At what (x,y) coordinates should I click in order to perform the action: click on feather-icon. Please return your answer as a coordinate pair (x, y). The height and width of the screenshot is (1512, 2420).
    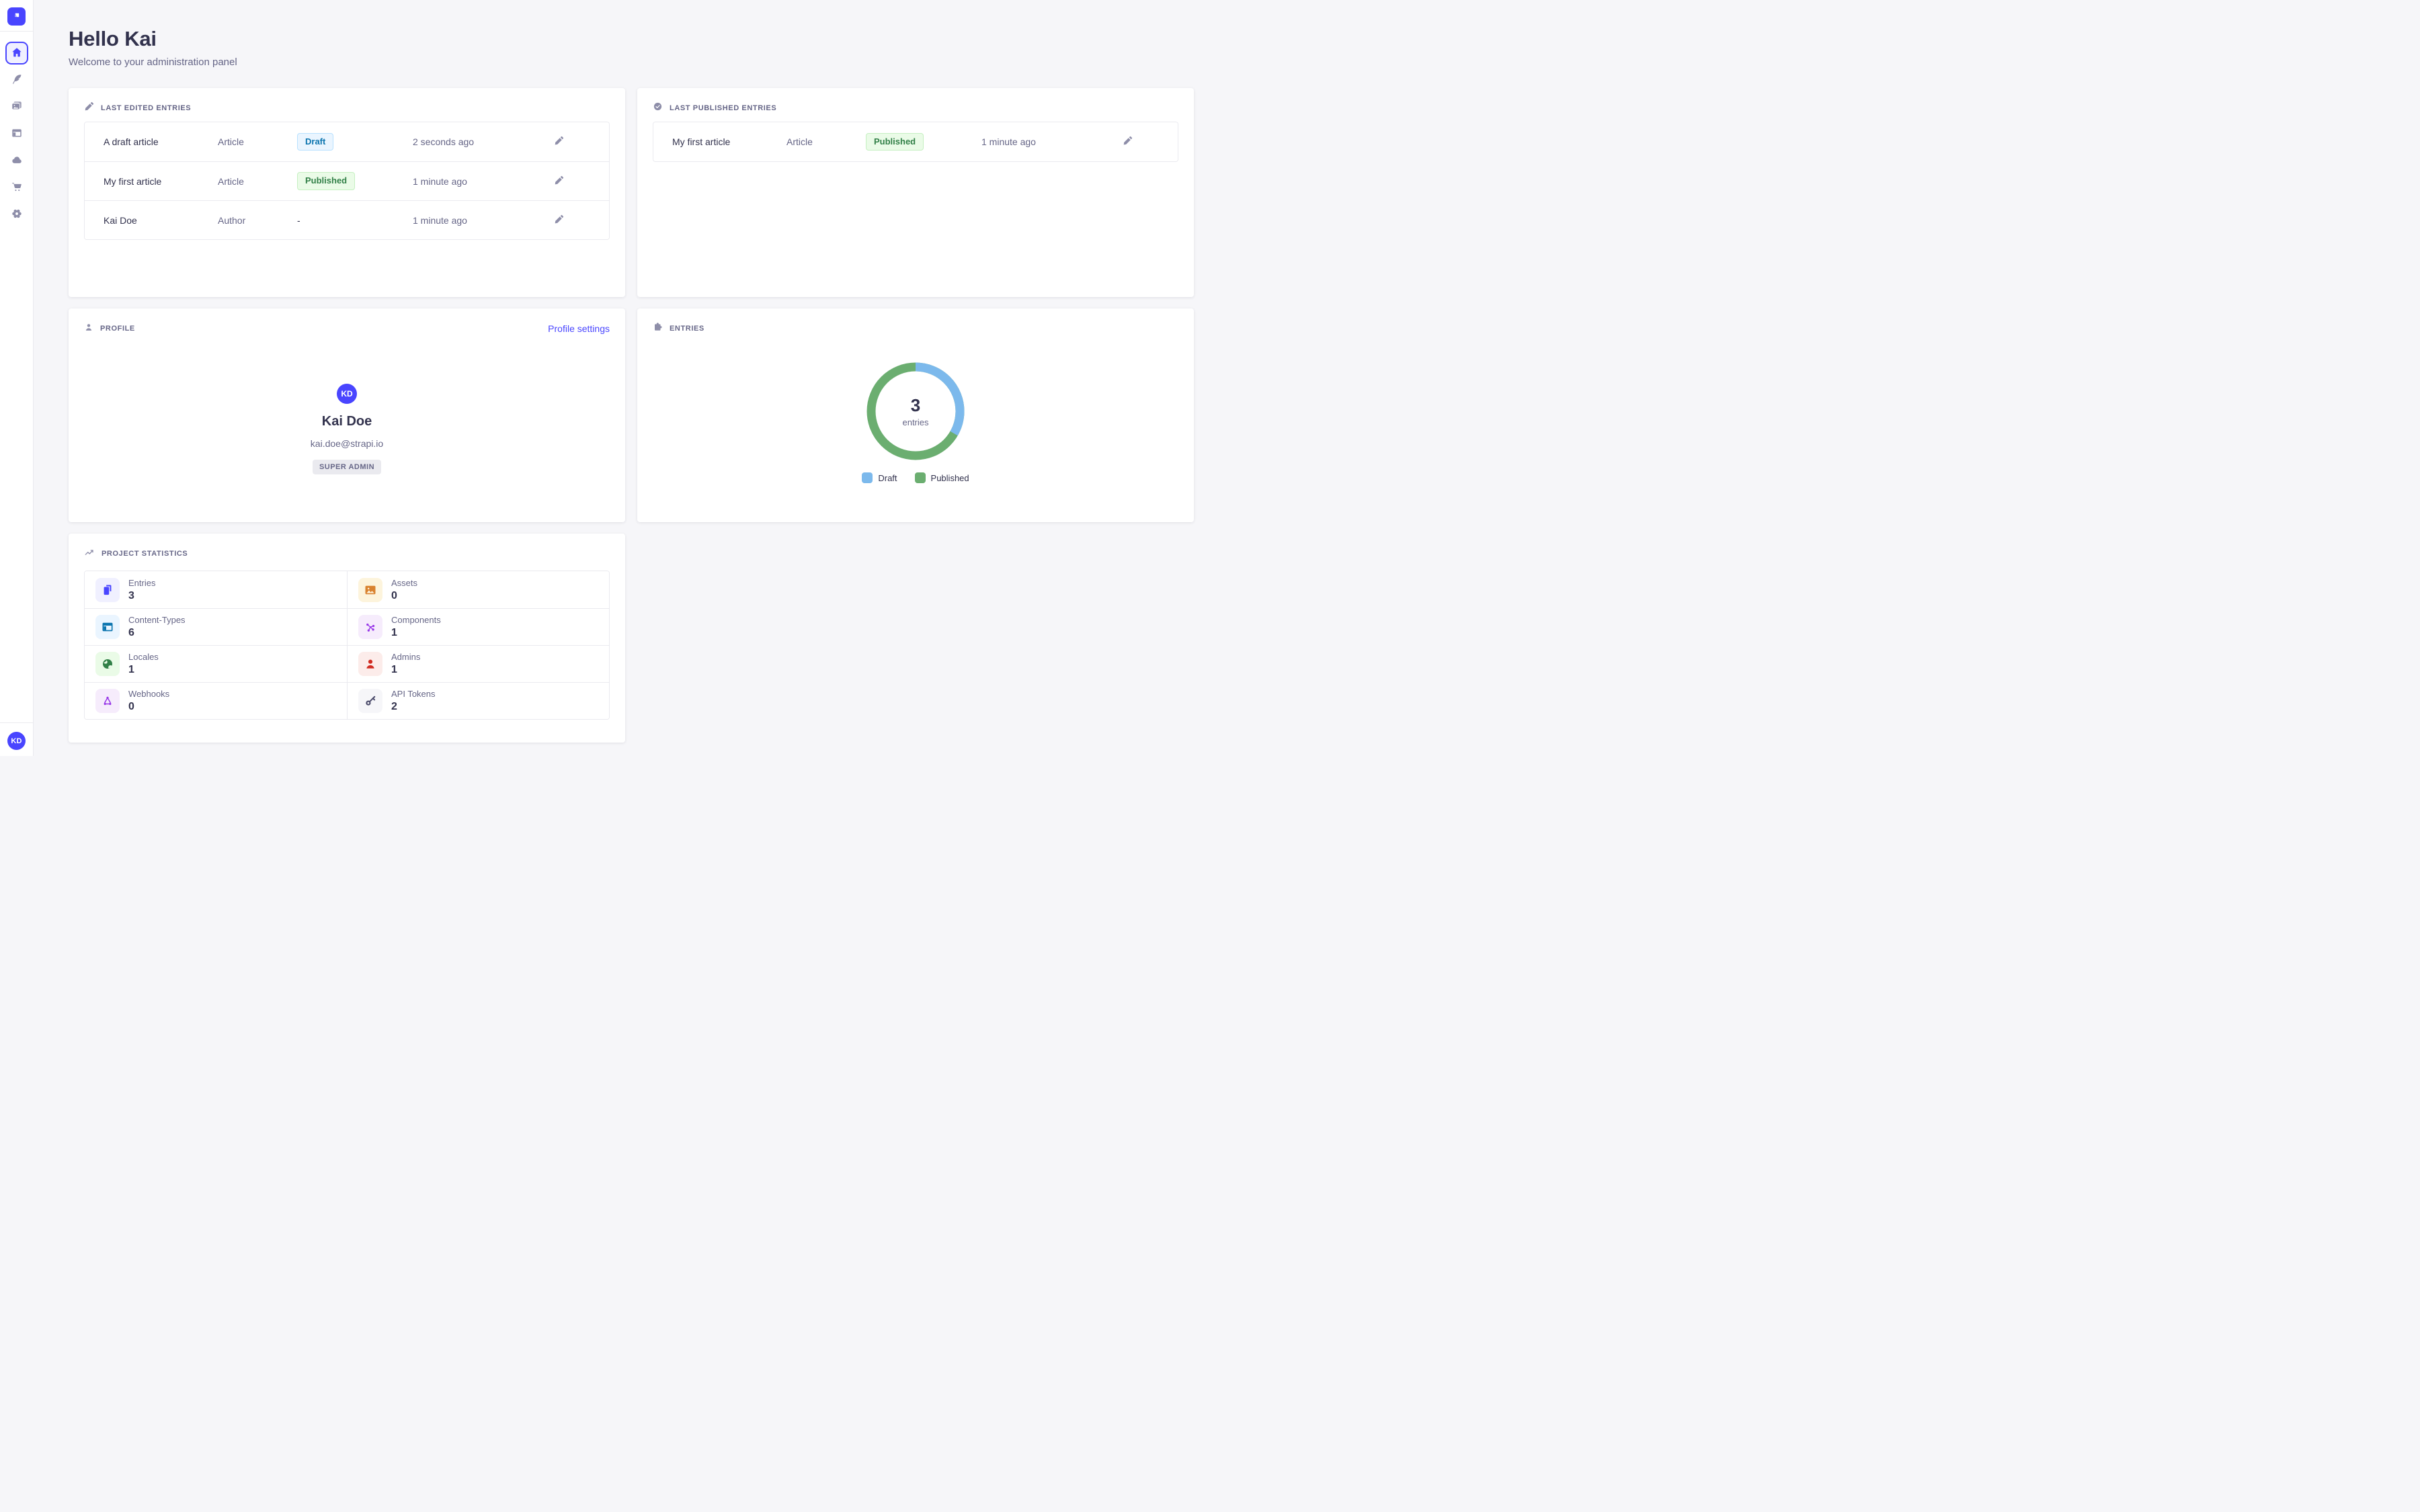
    Looking at the image, I should click on (17, 80).